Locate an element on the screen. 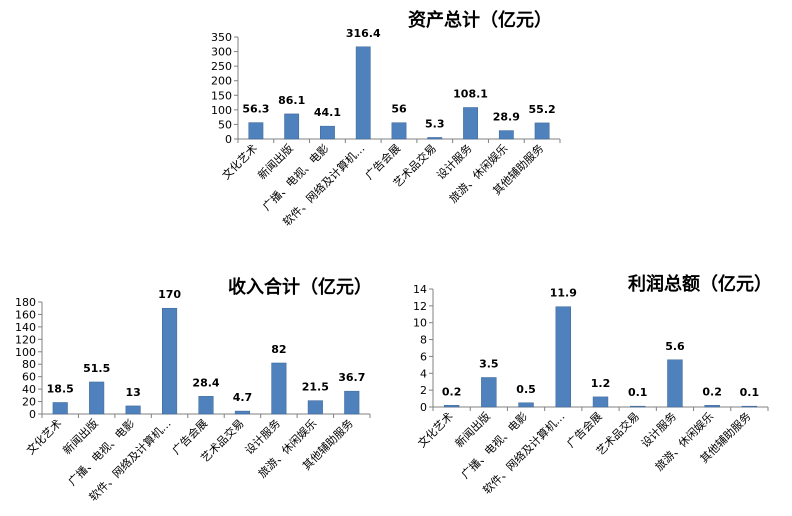  profit-y-tick-label: 6 is located at coordinates (423, 356).